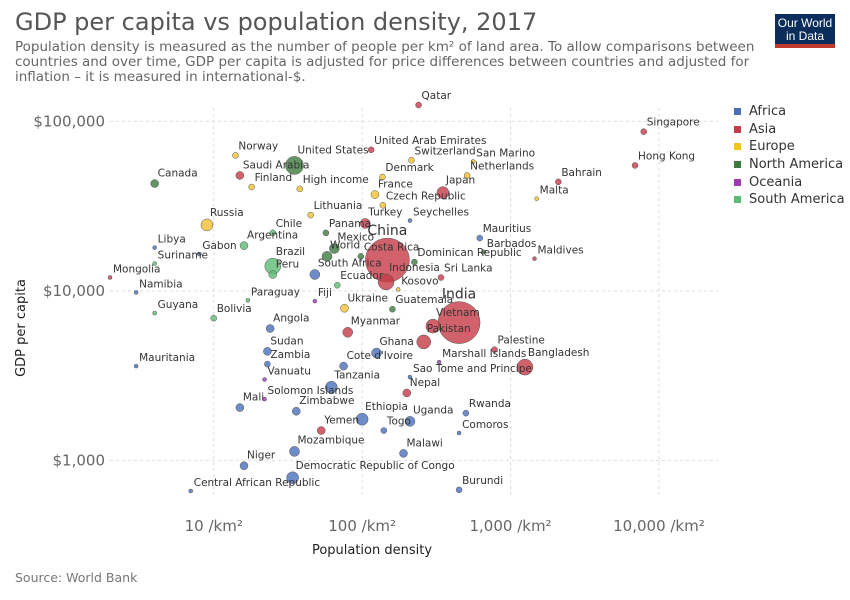  I want to click on point-label: South Africa, so click(350, 263).